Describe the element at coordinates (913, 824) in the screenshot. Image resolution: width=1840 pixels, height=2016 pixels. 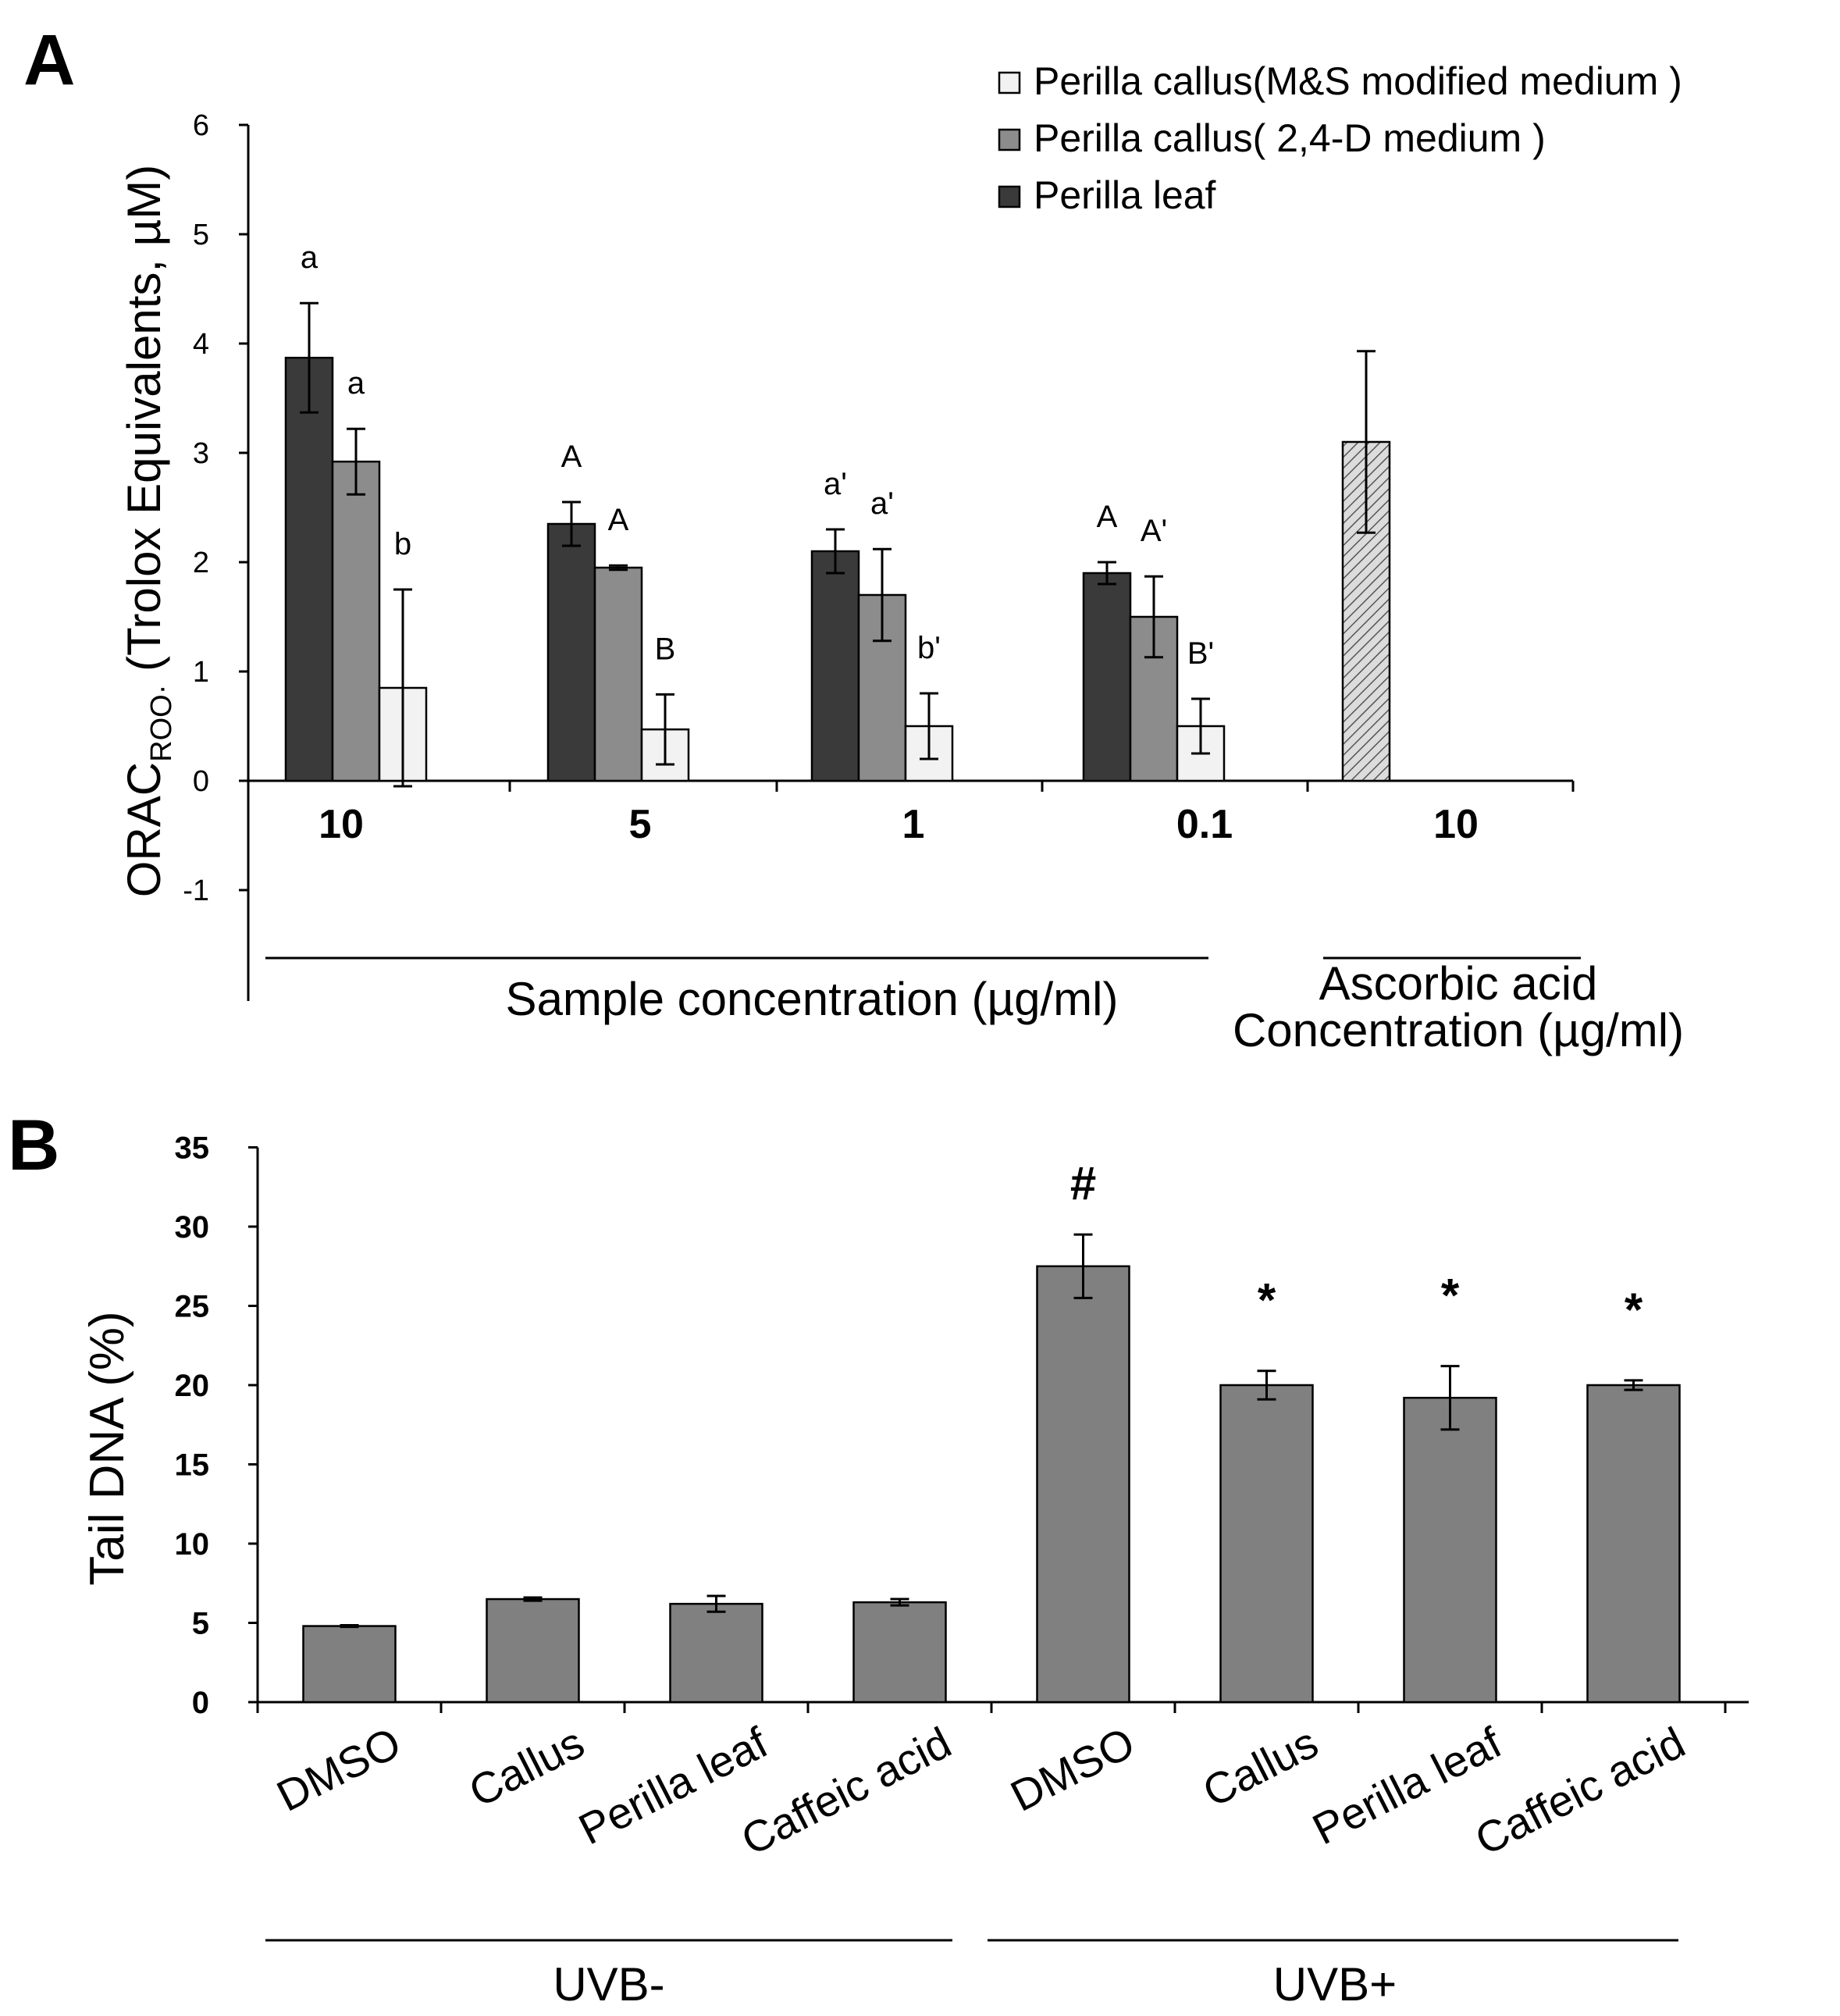
I see `x-category-label-a: 1` at that location.